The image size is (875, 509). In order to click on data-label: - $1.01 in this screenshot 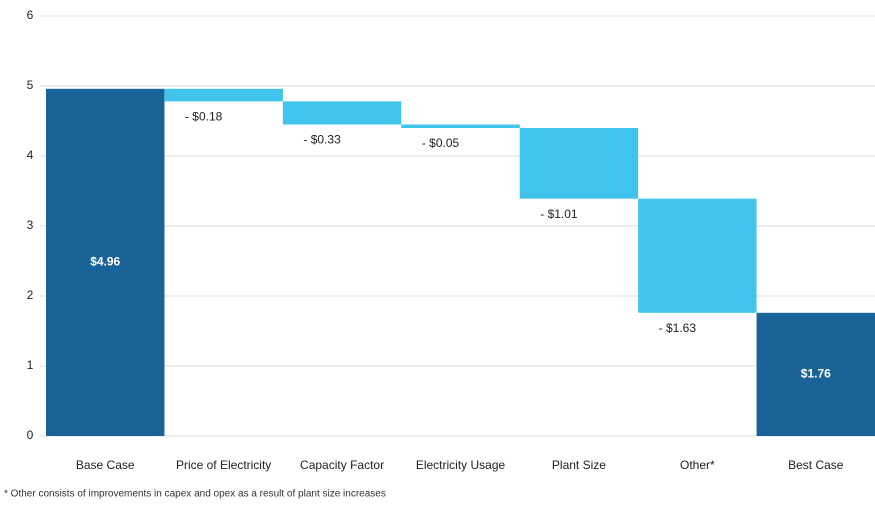, I will do `click(559, 214)`.